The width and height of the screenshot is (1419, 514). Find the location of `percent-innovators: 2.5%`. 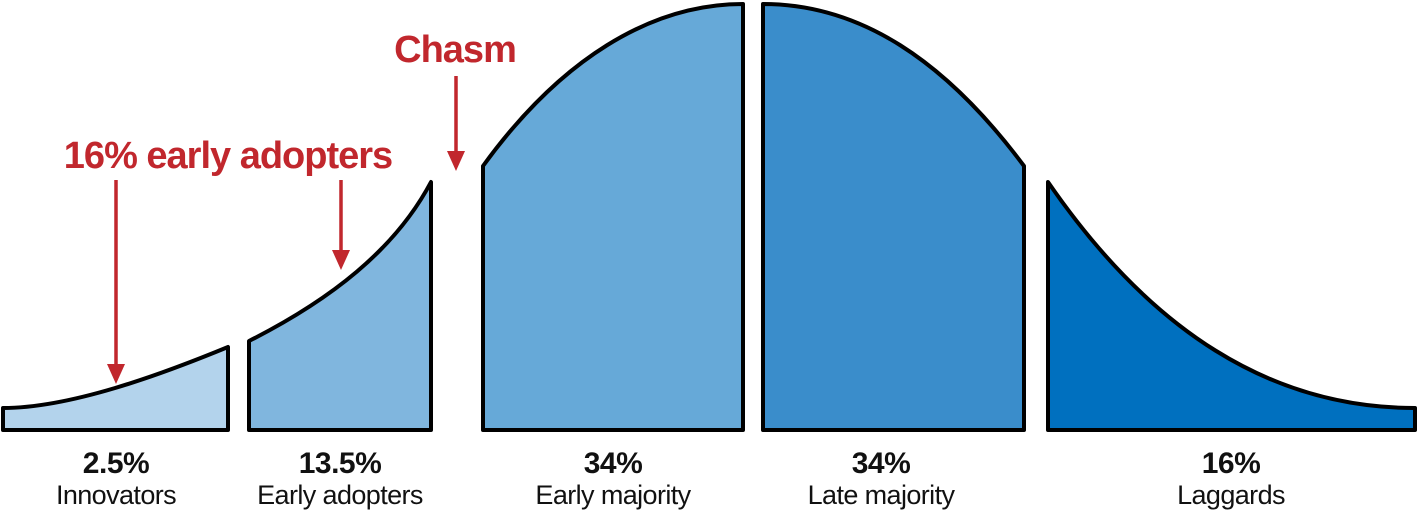

percent-innovators: 2.5% is located at coordinates (116, 463).